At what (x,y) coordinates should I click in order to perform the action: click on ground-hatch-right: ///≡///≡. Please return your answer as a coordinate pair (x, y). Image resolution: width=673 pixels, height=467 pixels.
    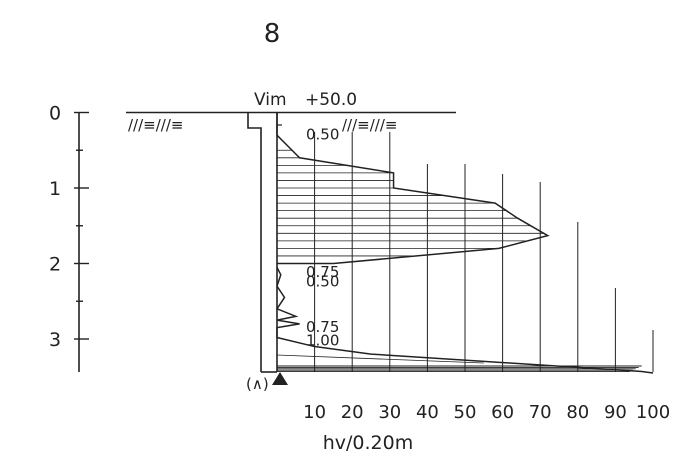
    Looking at the image, I should click on (369, 125).